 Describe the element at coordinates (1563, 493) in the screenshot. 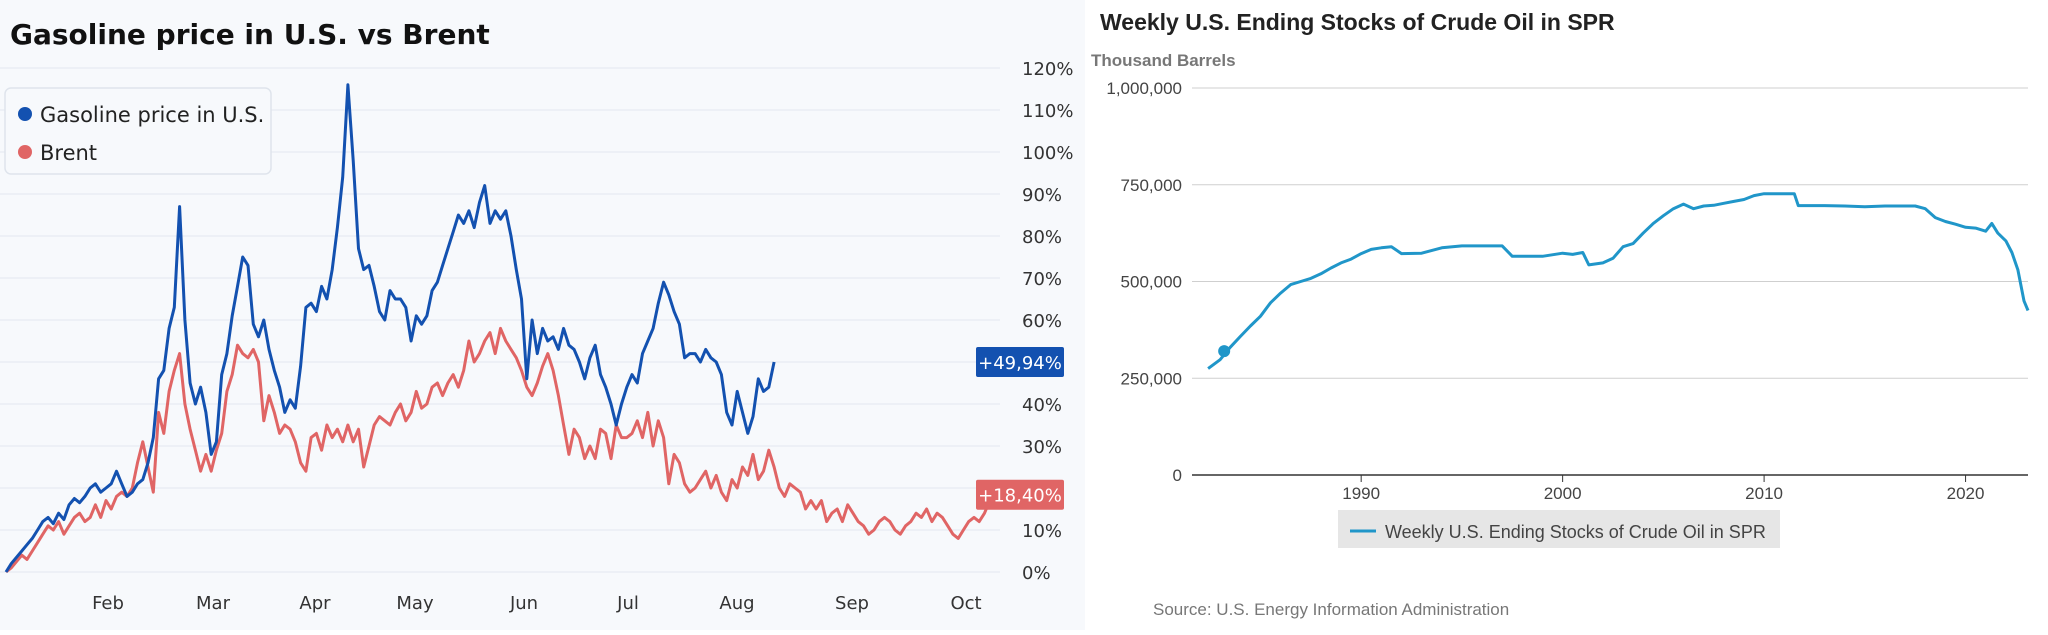

I see `x-tick-label: 2000` at that location.